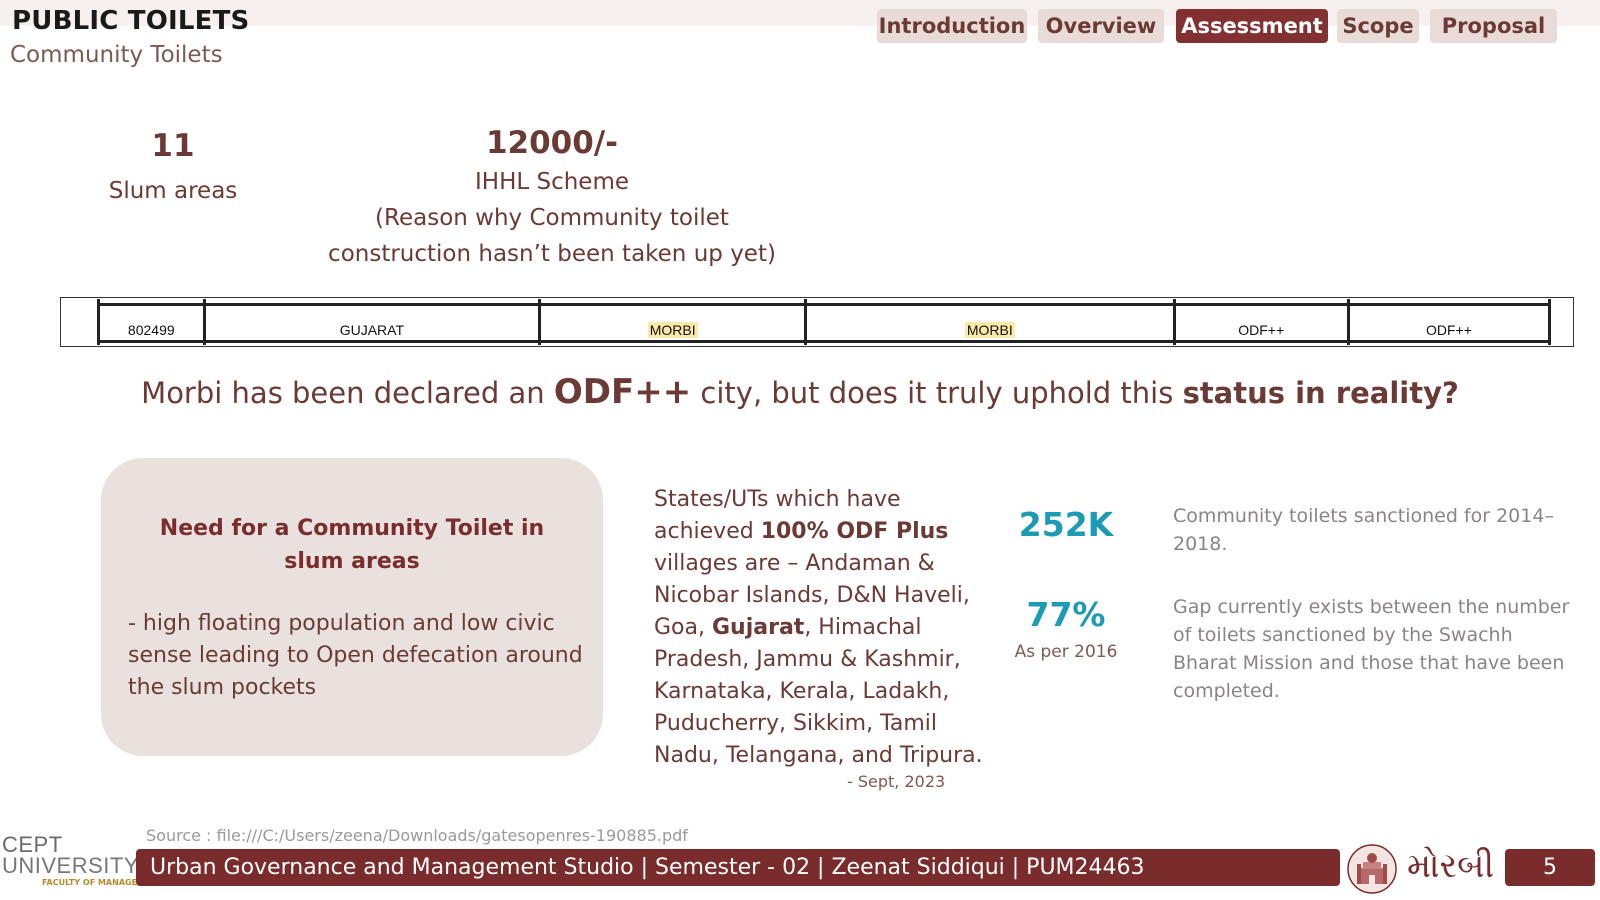  Describe the element at coordinates (622, 392) in the screenshot. I see `question-emphasis: ODF++` at that location.